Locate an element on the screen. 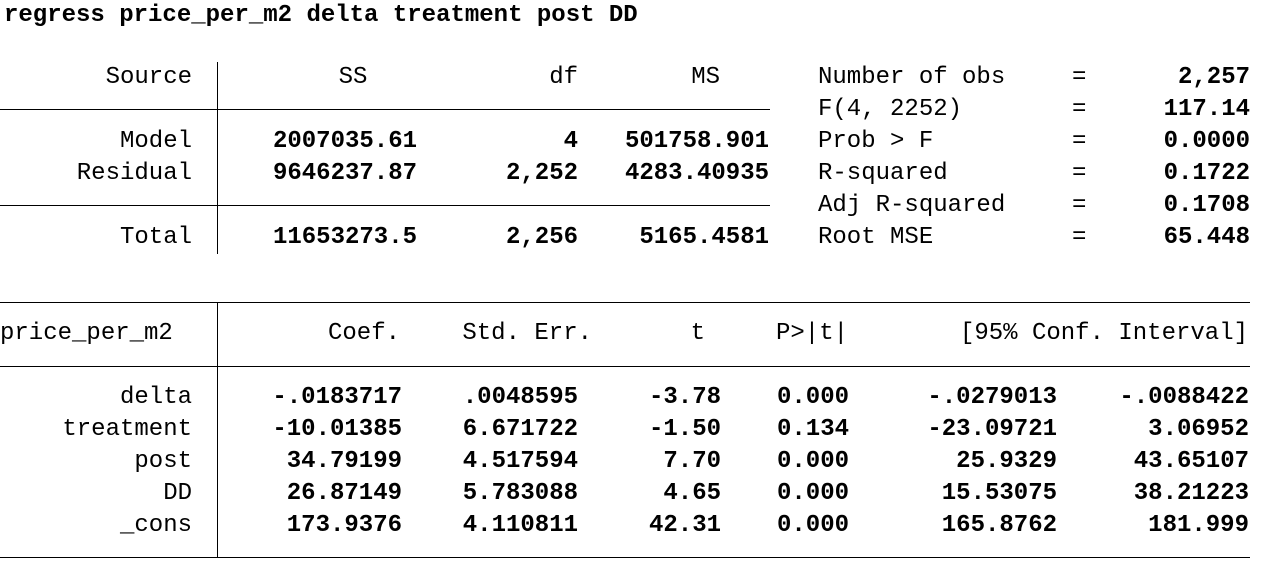 The height and width of the screenshot is (574, 1280). coef-row-coef: -.0183717 is located at coordinates (337, 397).